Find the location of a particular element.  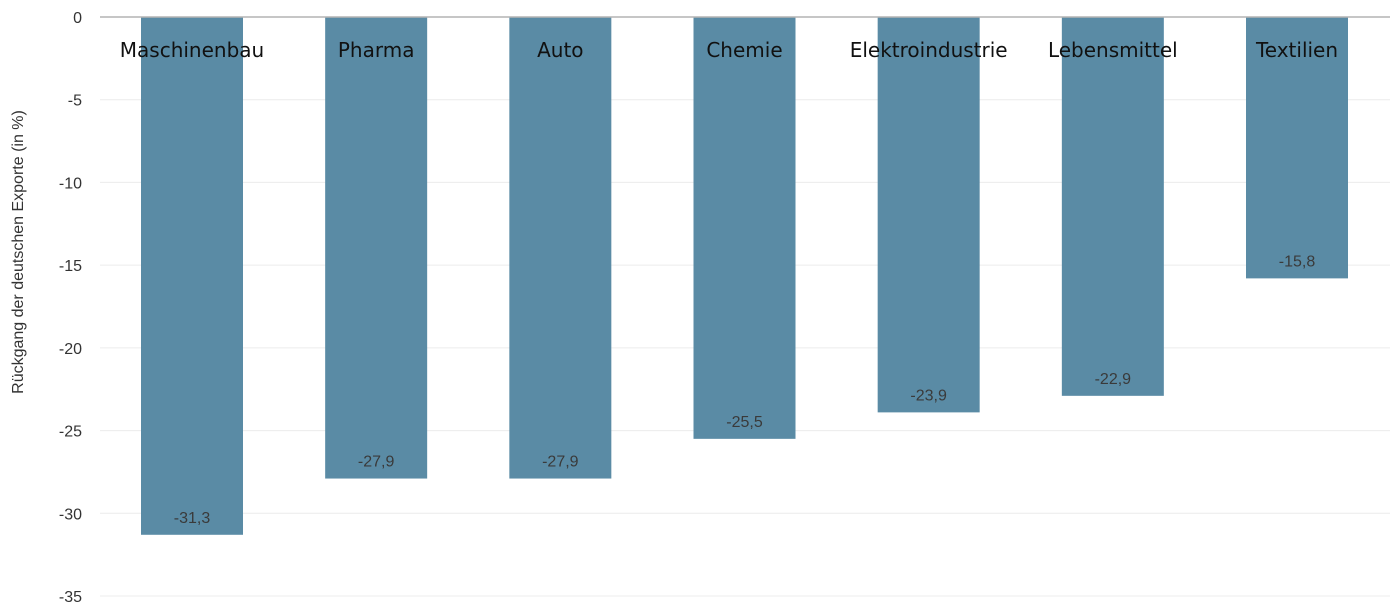

bar-elektroindustrie is located at coordinates (928, 215).